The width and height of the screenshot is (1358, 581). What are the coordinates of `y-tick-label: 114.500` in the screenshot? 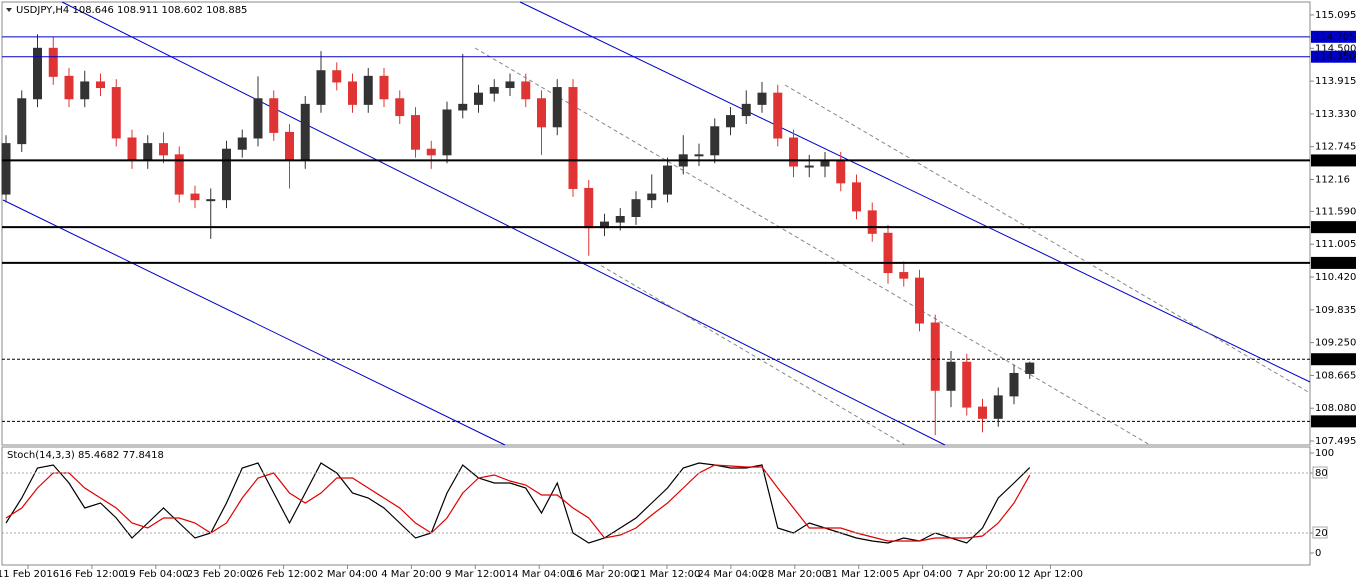 It's located at (1335, 48).